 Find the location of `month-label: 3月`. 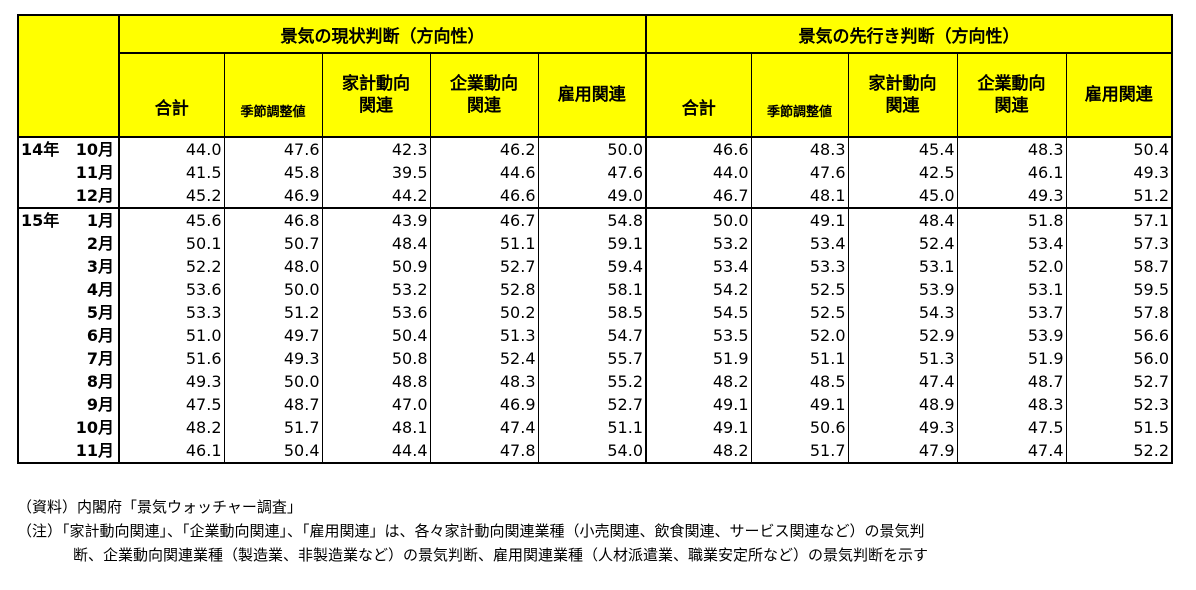

month-label: 3月 is located at coordinates (100, 266).